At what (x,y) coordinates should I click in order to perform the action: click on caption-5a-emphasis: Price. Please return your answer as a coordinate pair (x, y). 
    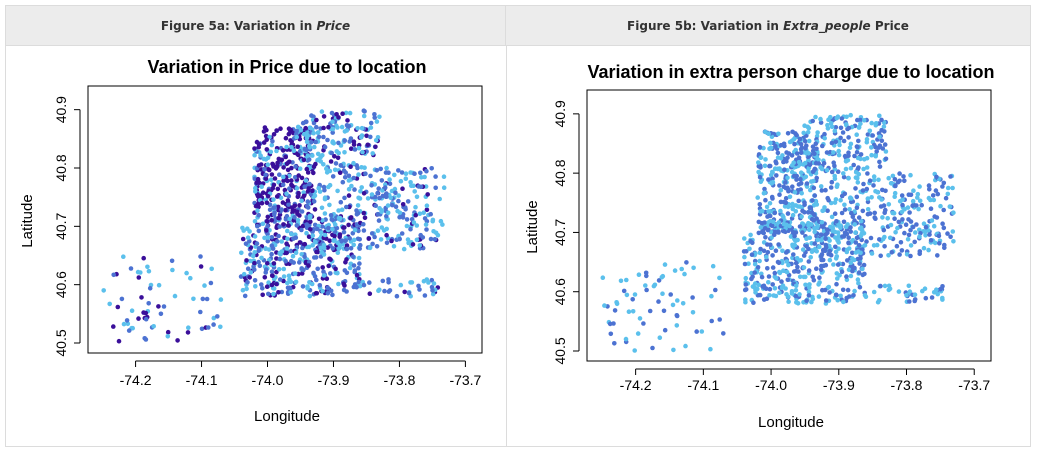
    Looking at the image, I should click on (333, 25).